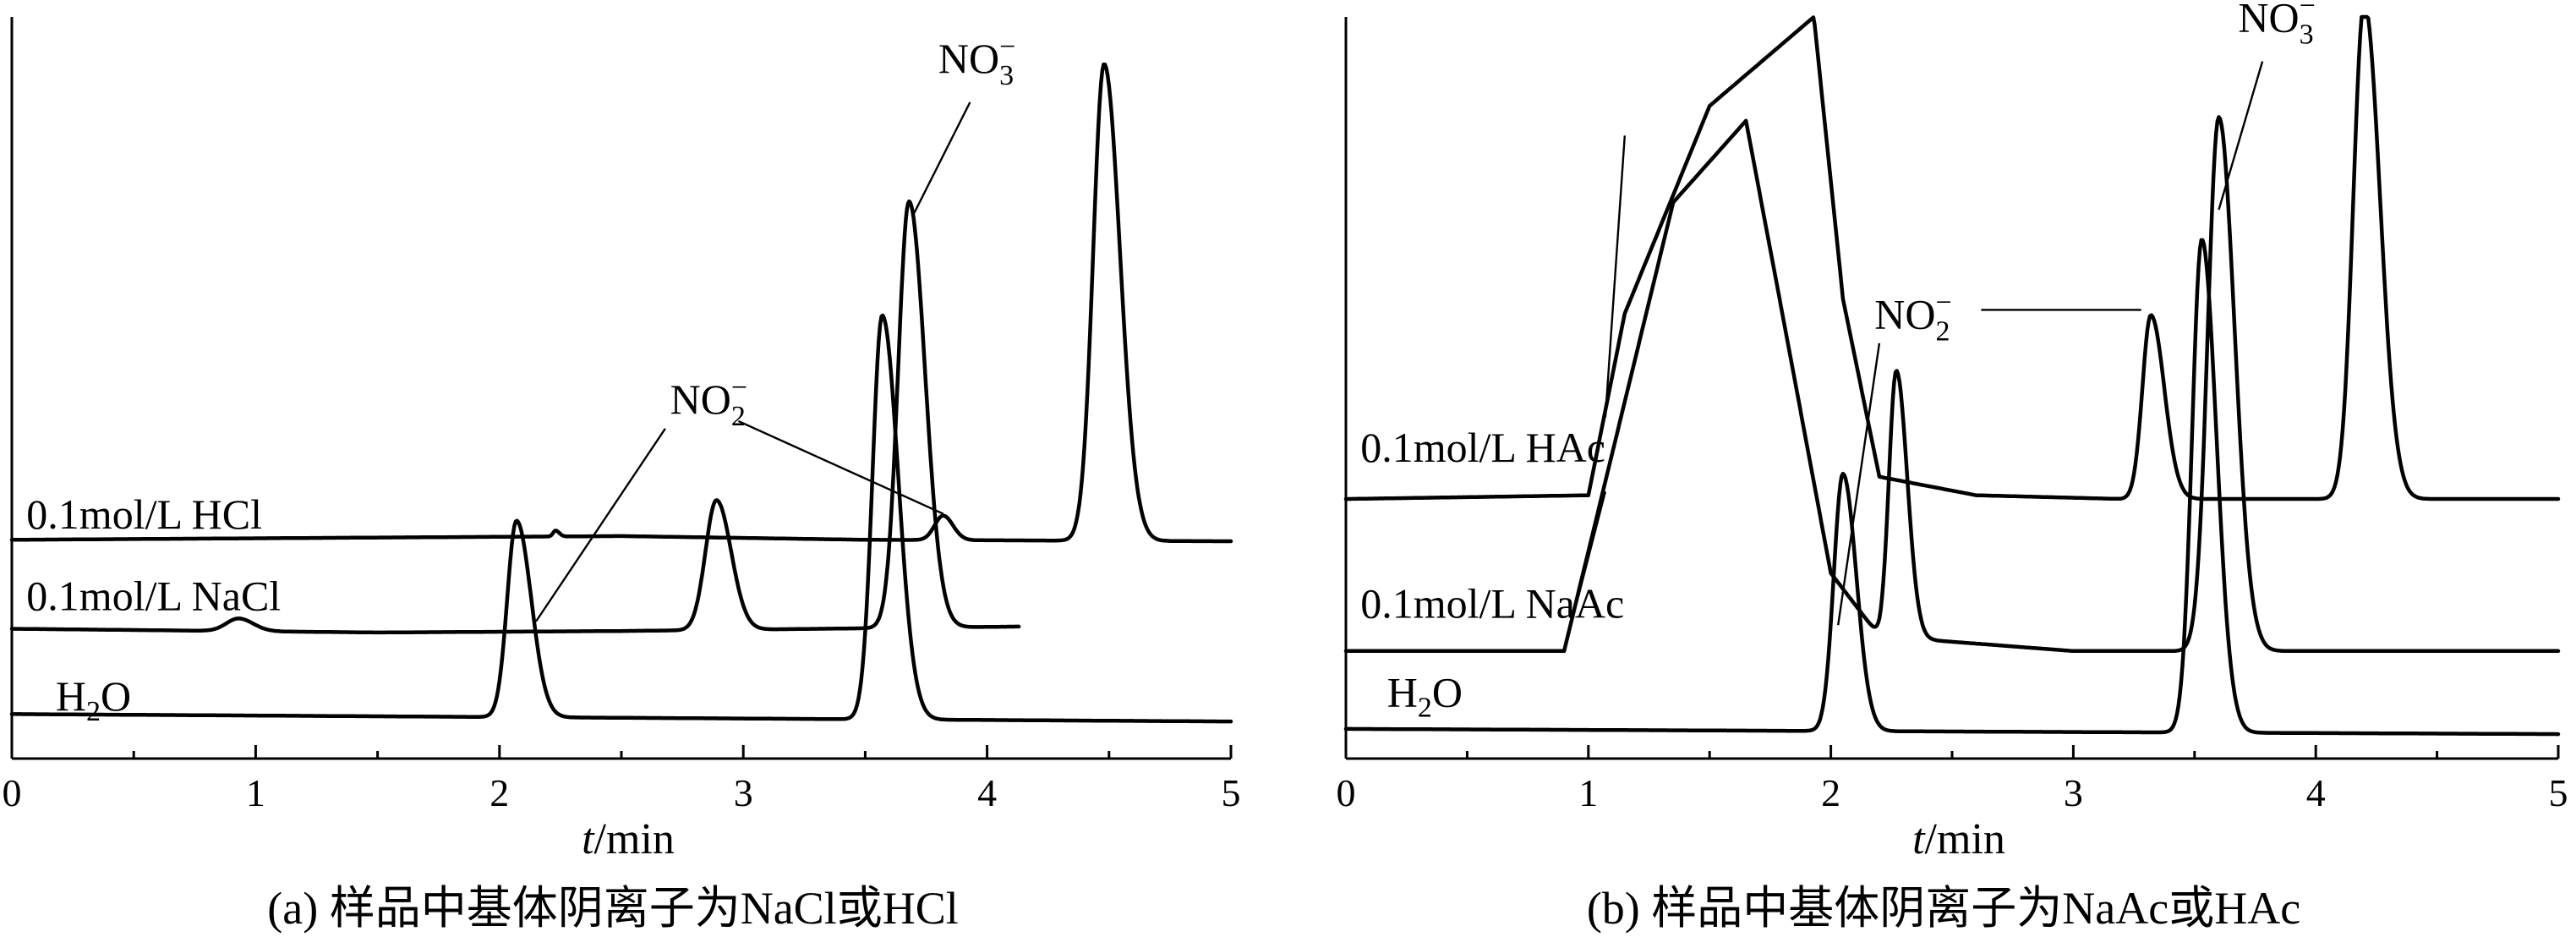  Describe the element at coordinates (1944, 908) in the screenshot. I see `panel-caption: (b) 样品中基体阴离子为NaAc或HAc` at that location.